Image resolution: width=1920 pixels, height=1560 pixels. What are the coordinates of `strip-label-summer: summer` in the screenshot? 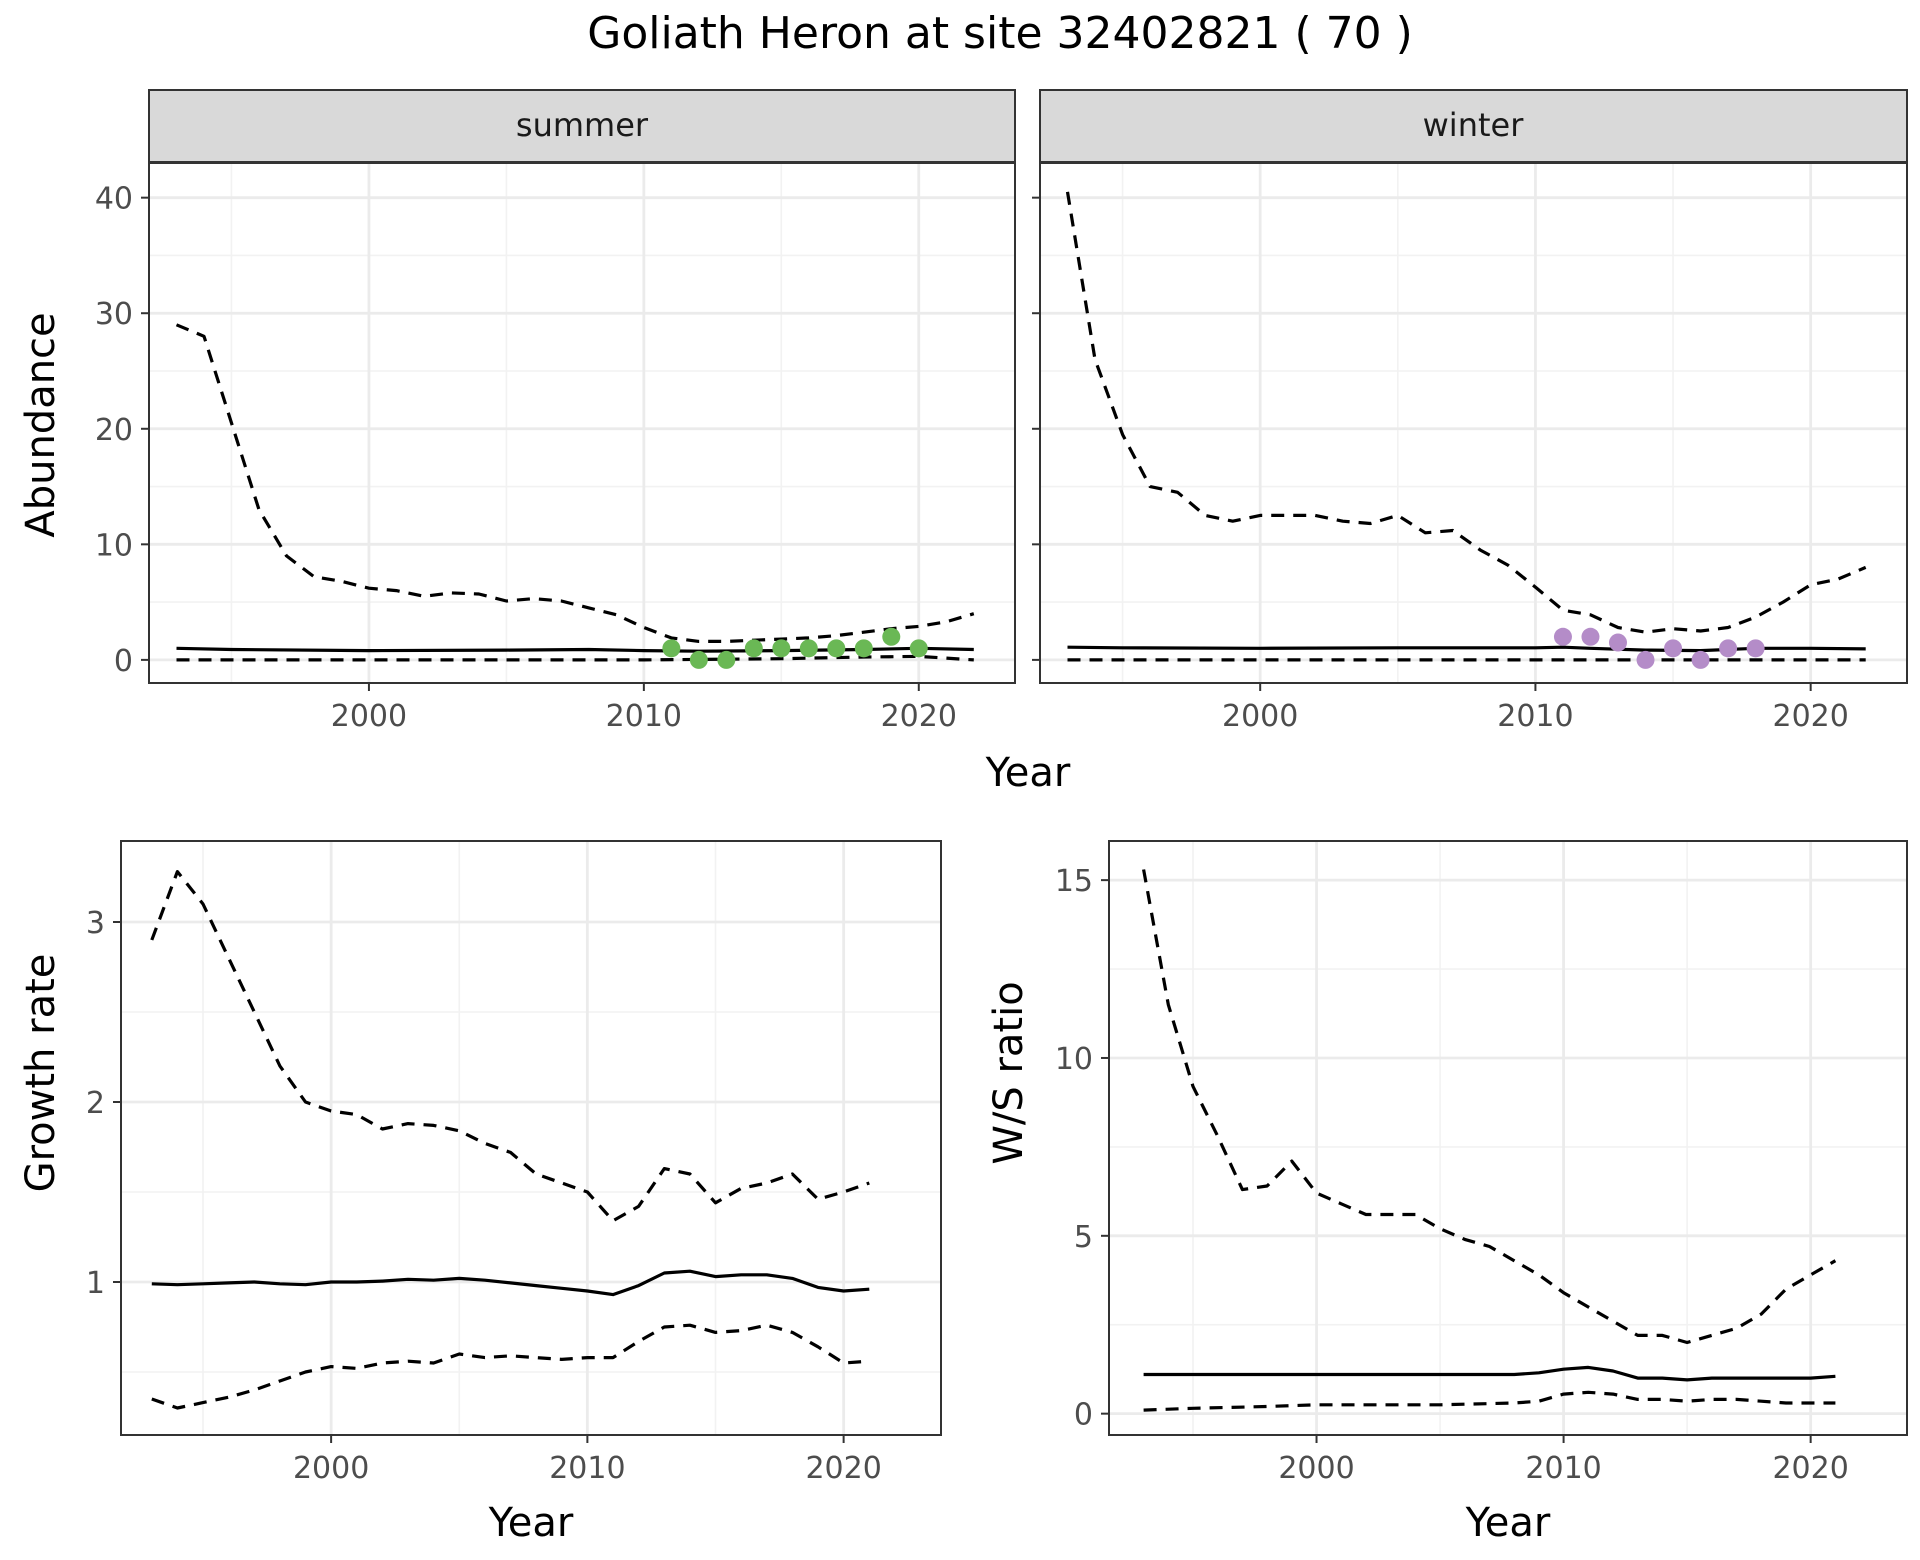 It's located at (582, 125).